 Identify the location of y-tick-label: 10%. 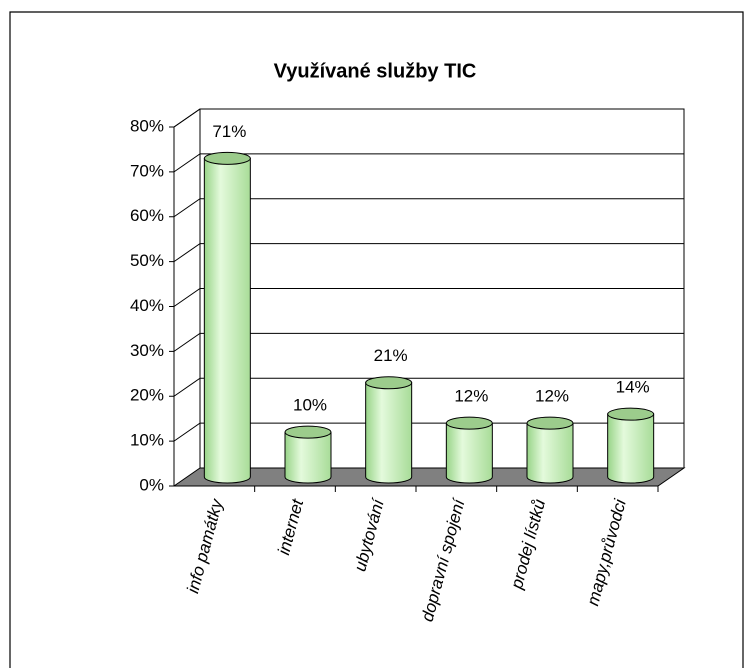
(147, 440).